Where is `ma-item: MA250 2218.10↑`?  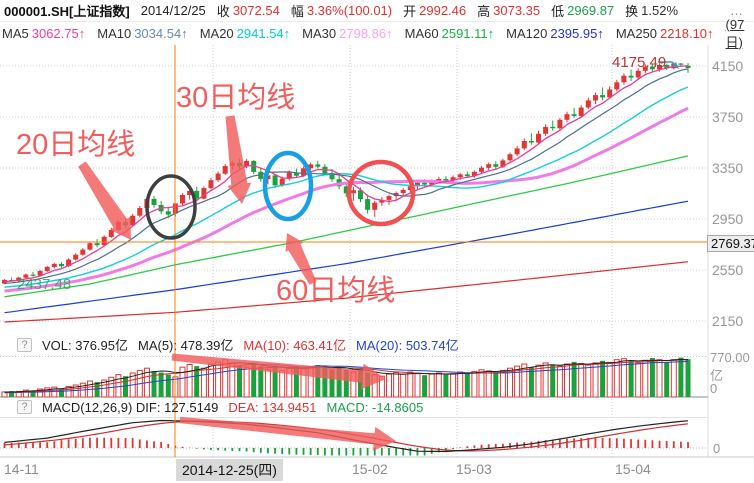
ma-item: MA250 2218.10↑ is located at coordinates (665, 33).